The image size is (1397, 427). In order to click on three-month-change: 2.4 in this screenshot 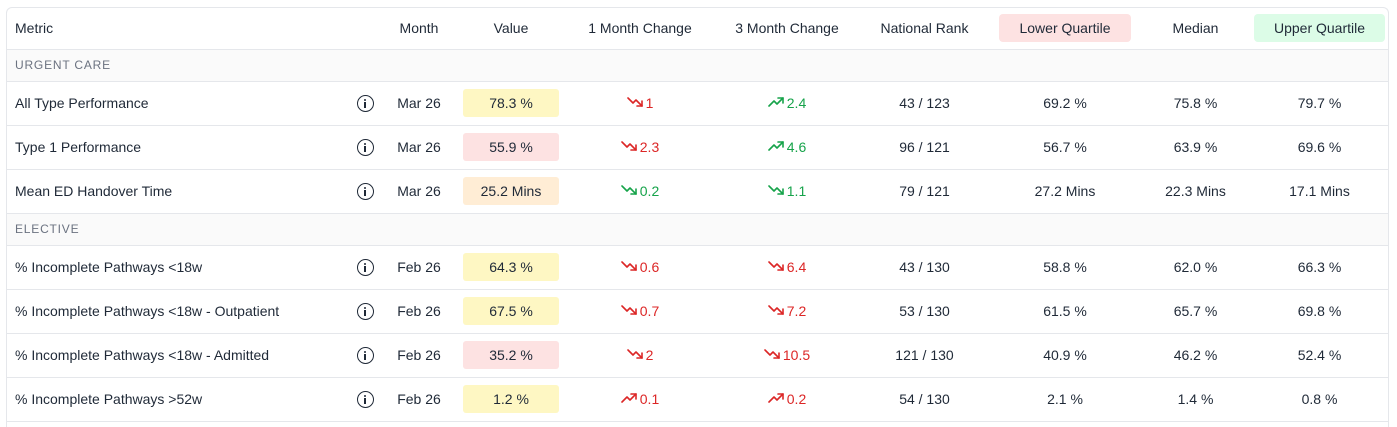, I will do `click(787, 103)`.